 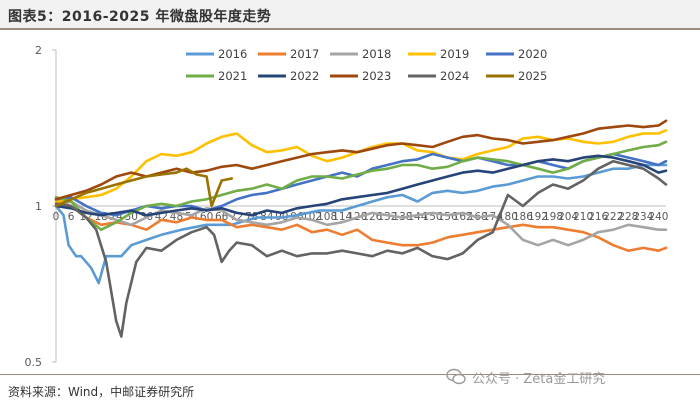 I want to click on footer-divider, so click(x=350, y=374).